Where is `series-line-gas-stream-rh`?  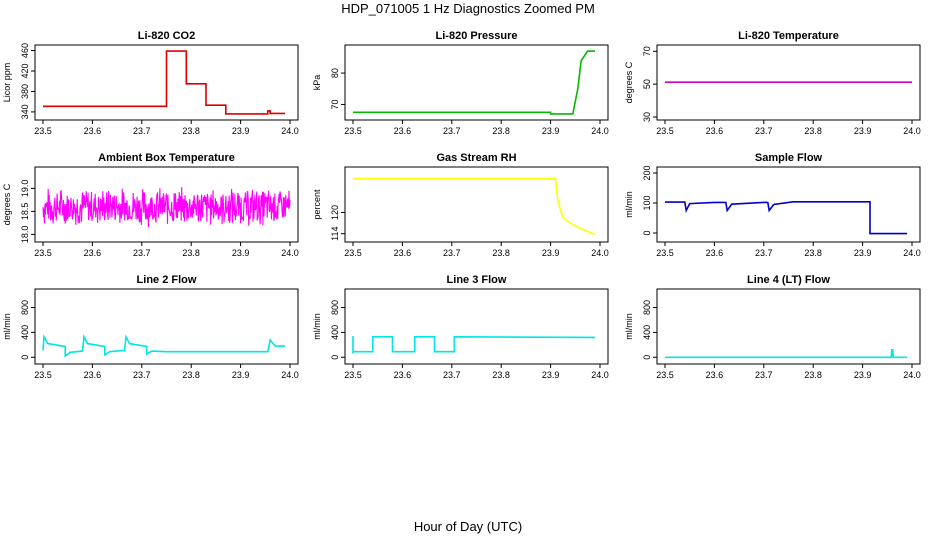 series-line-gas-stream-rh is located at coordinates (474, 207).